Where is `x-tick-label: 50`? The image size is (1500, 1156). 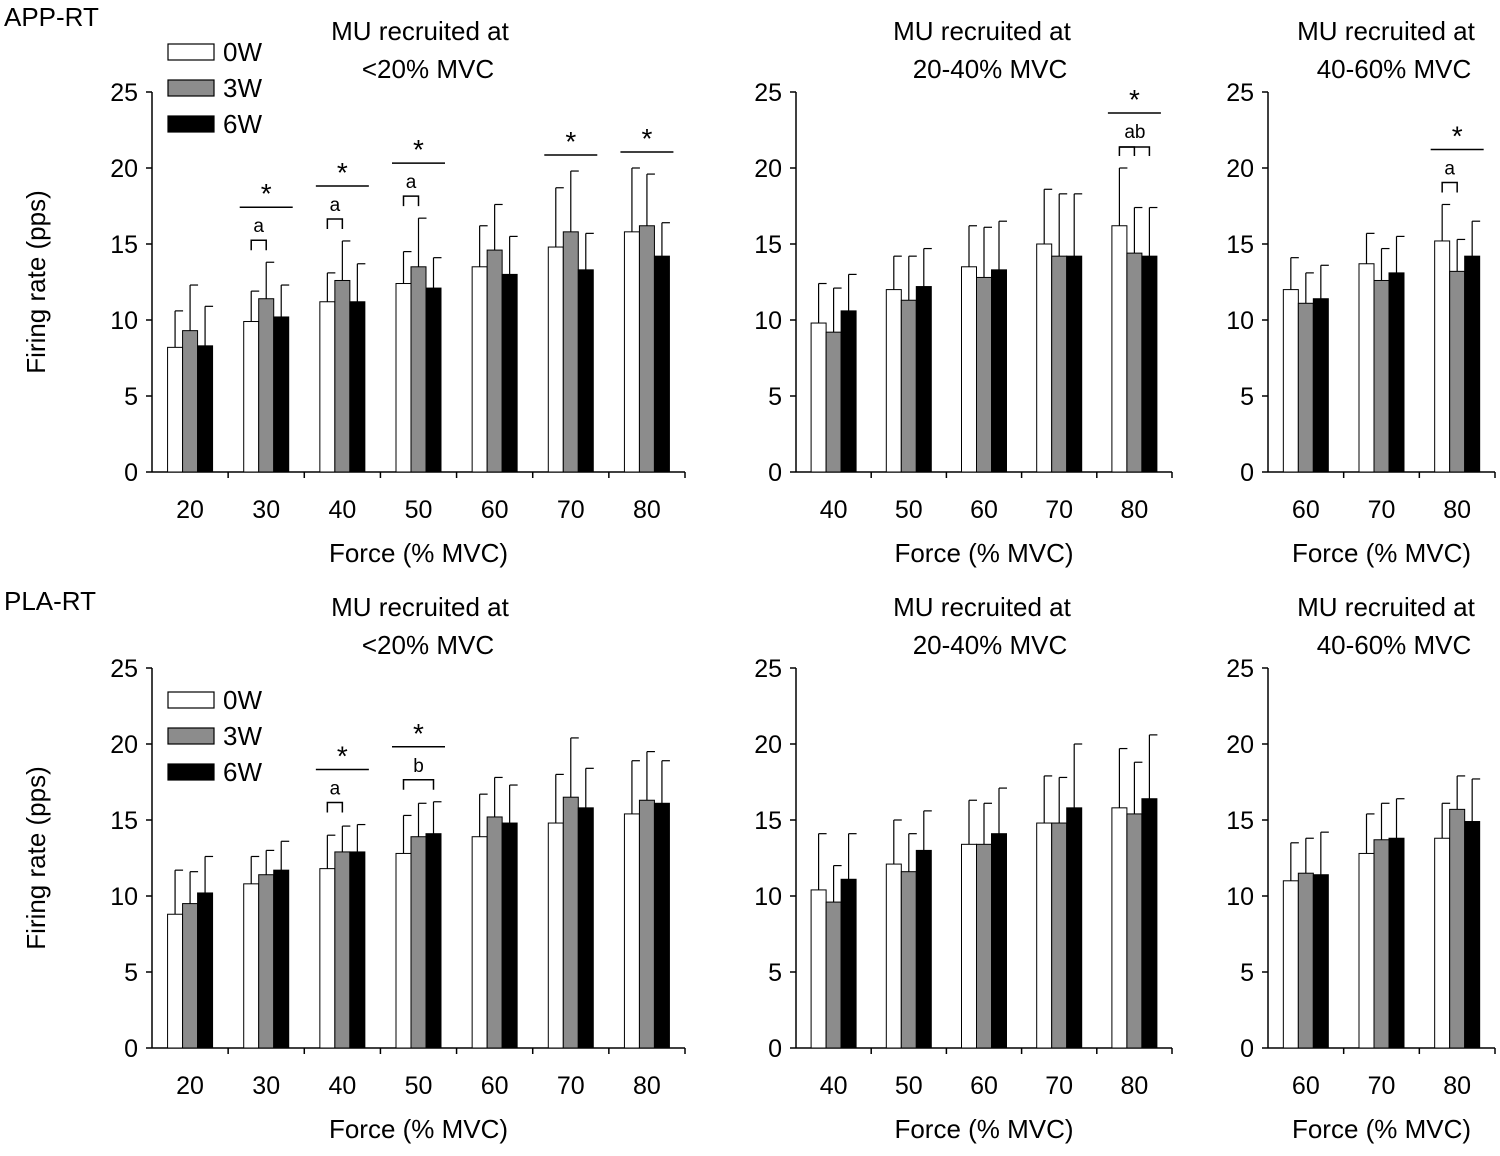 x-tick-label: 50 is located at coordinates (909, 510).